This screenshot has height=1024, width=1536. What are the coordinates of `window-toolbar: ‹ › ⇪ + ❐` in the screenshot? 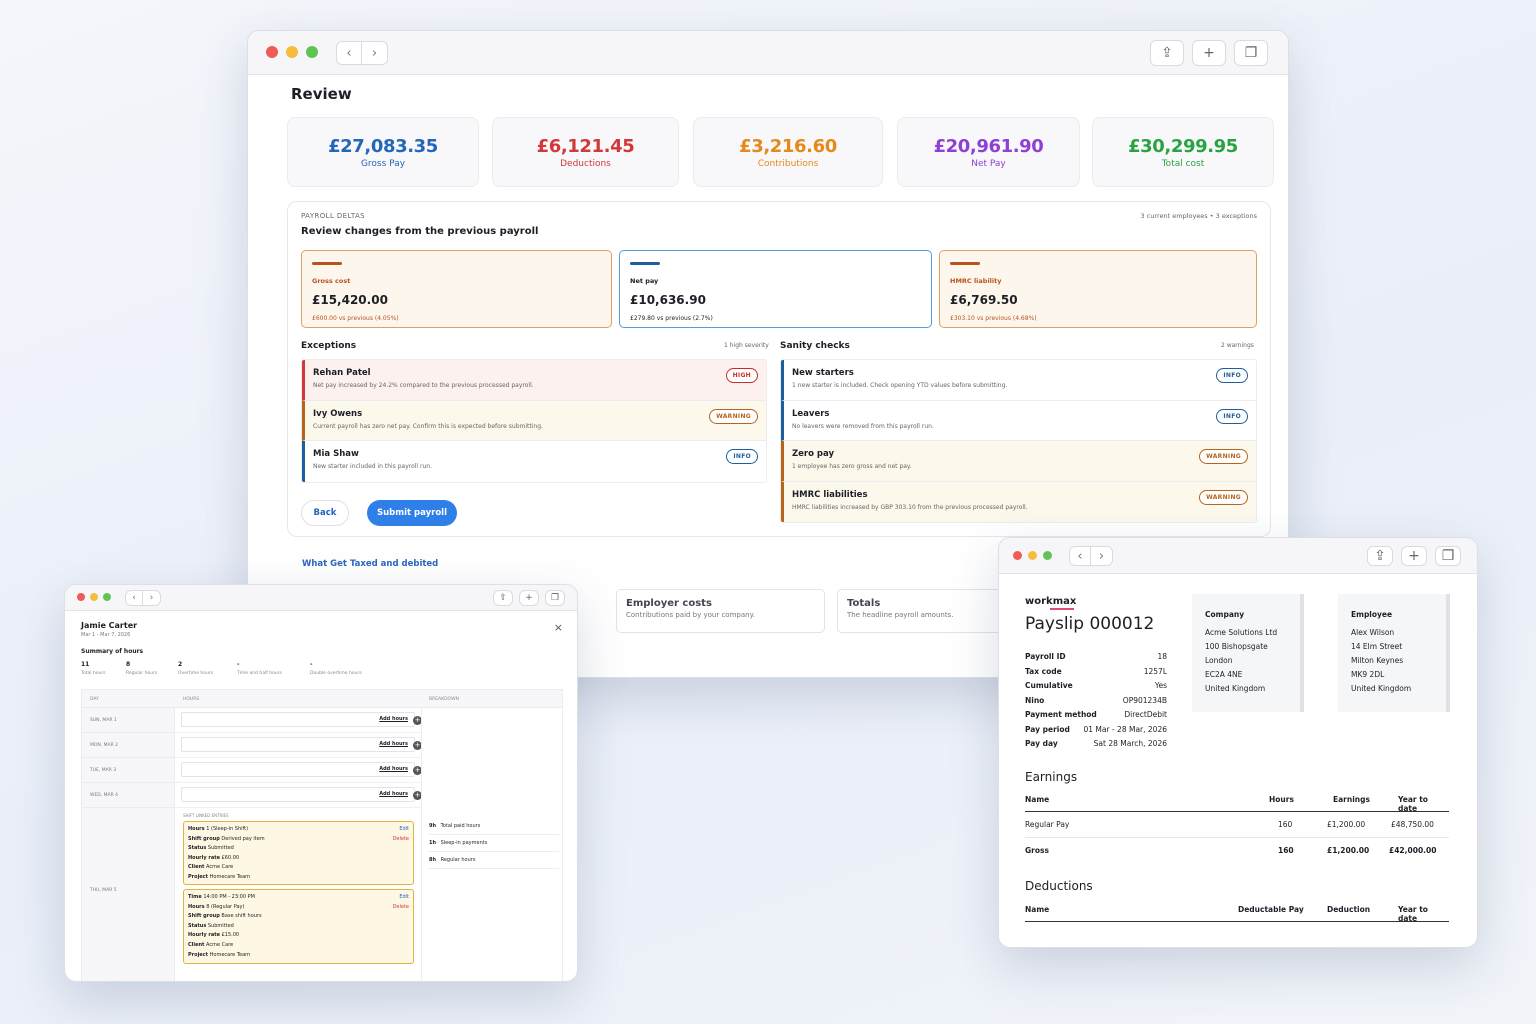 It's located at (321, 598).